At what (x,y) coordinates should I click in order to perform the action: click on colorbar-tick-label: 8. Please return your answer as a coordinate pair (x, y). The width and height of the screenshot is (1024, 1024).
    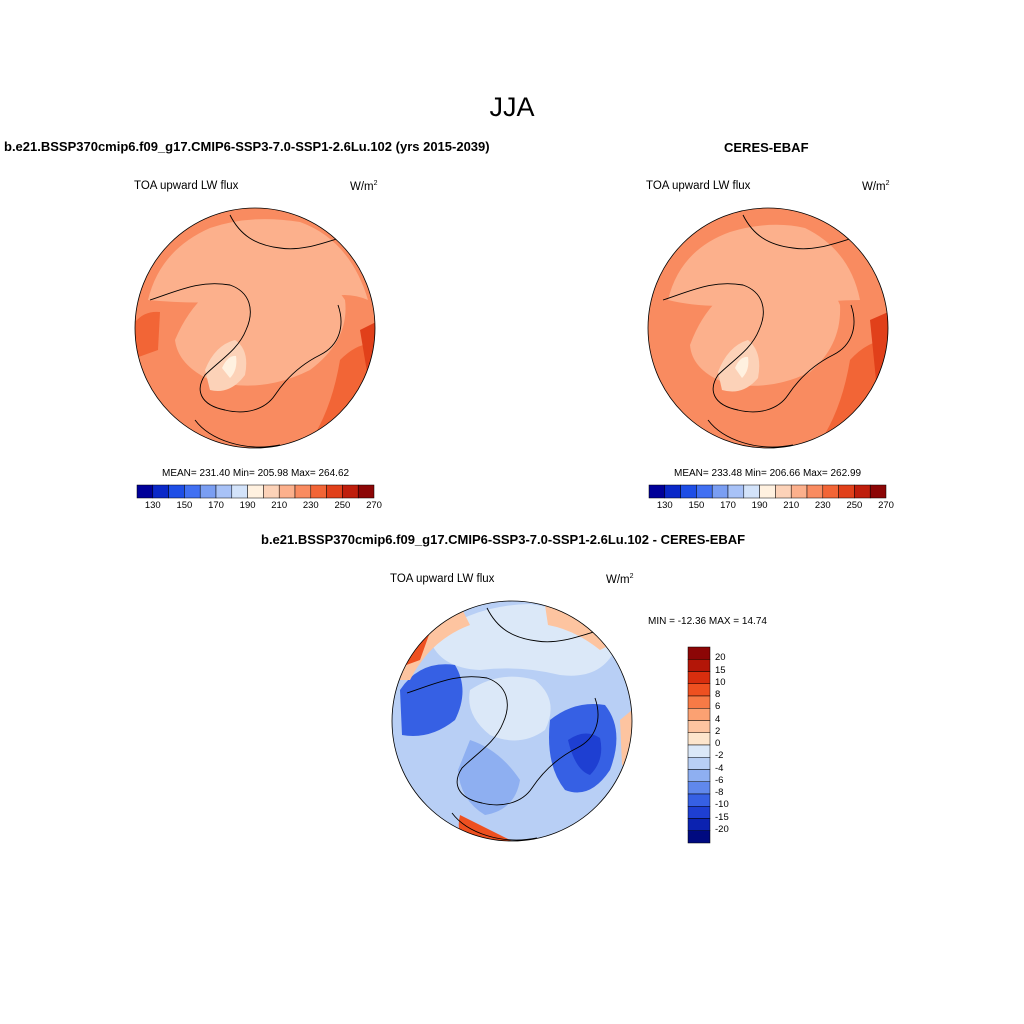
    Looking at the image, I should click on (718, 694).